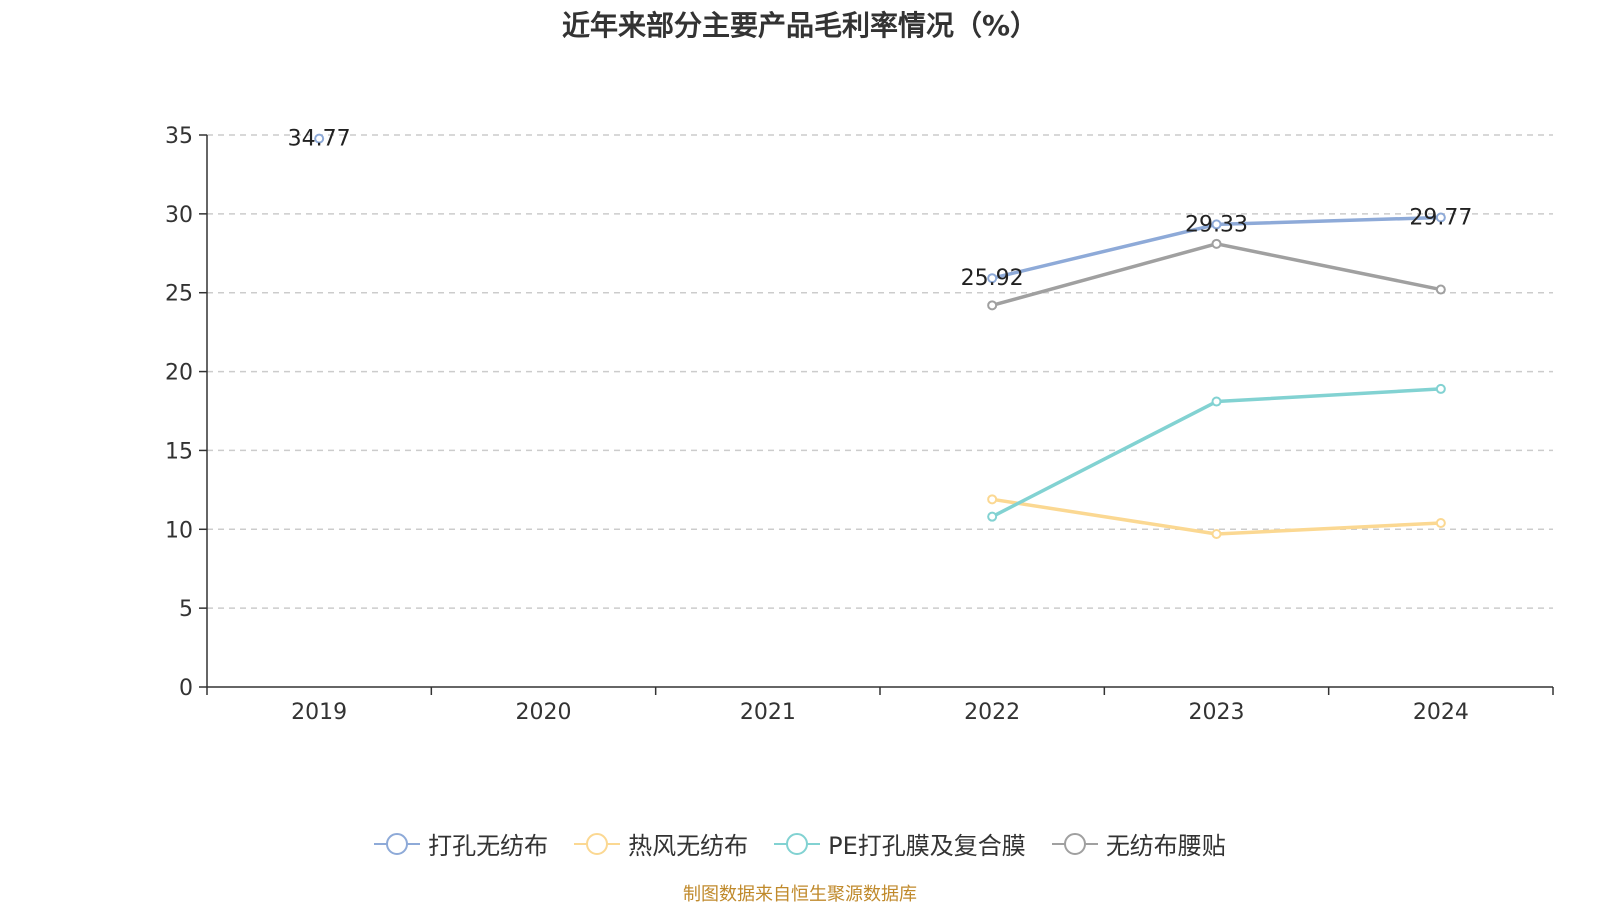  What do you see at coordinates (179, 136) in the screenshot?
I see `y-tick-label: 35` at bounding box center [179, 136].